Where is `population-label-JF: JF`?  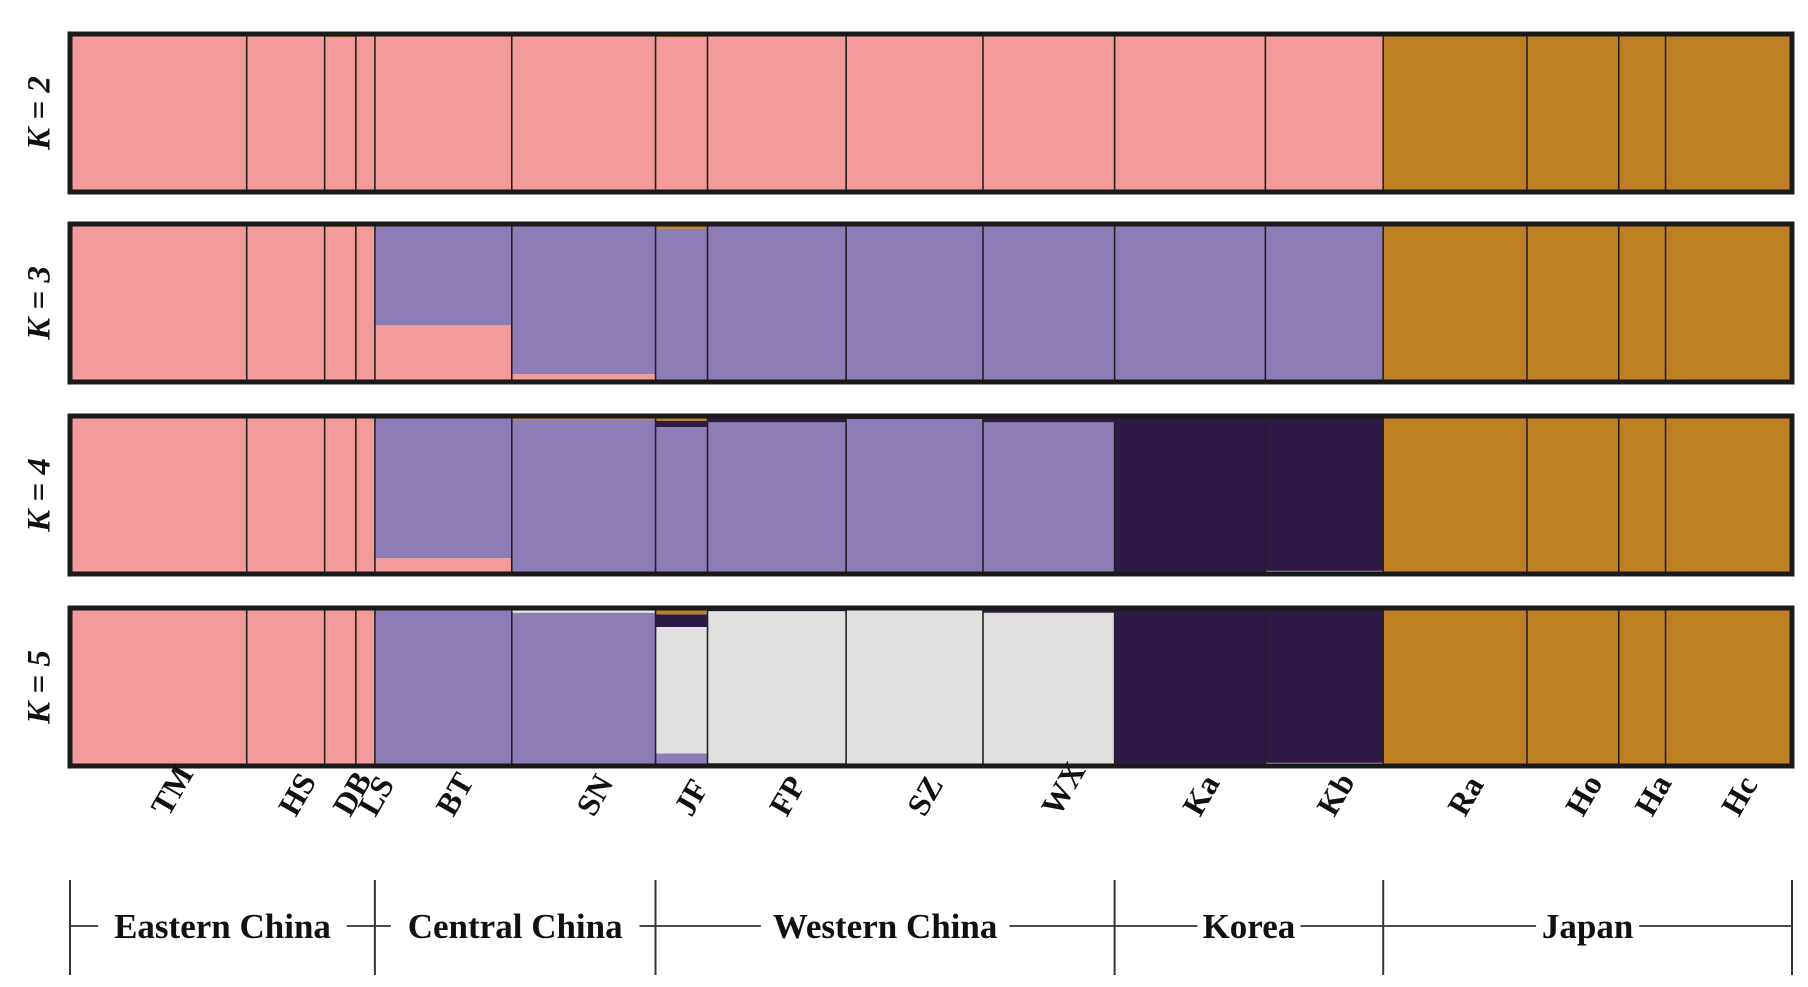
population-label-JF: JF is located at coordinates (690, 797).